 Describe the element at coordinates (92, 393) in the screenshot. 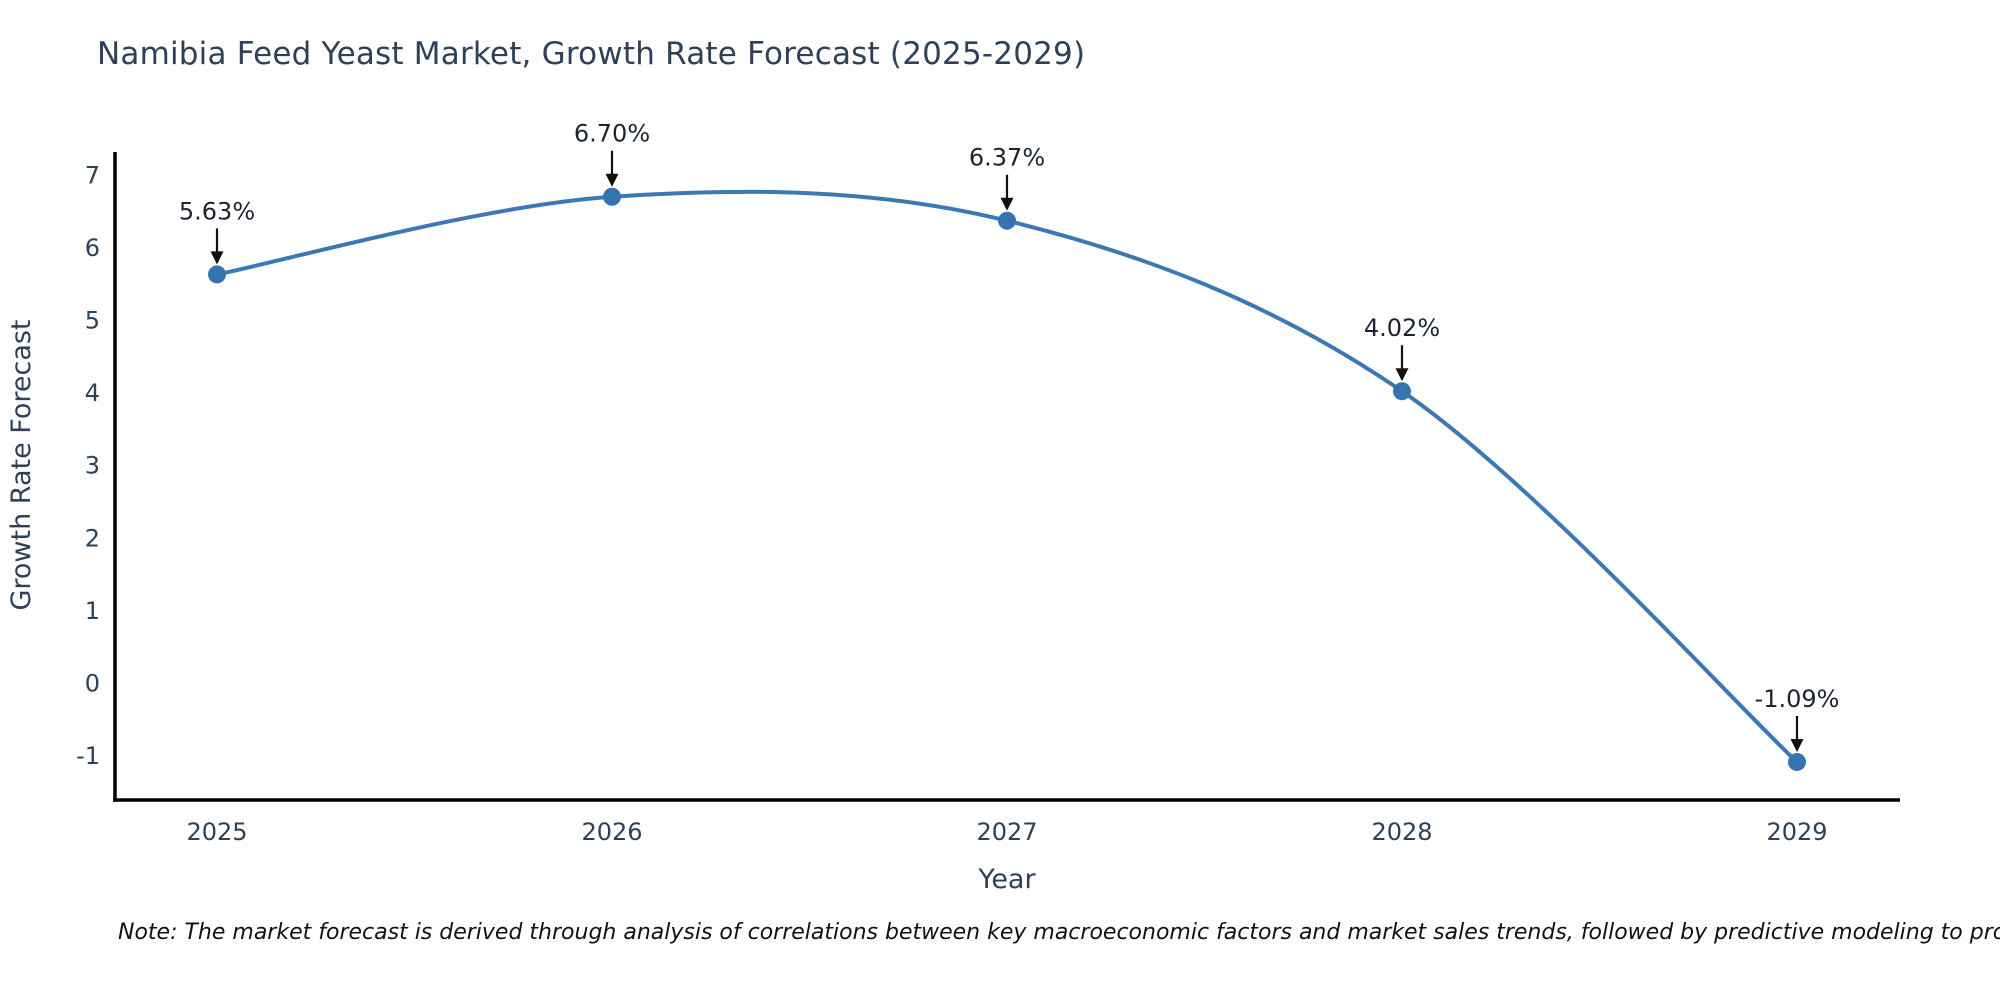

I see `y-tick-label: 4` at that location.